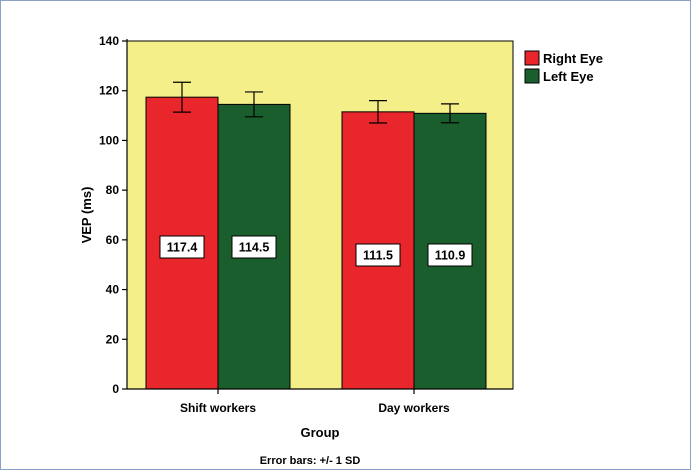 Image resolution: width=691 pixels, height=474 pixels. Describe the element at coordinates (532, 58) in the screenshot. I see `legend-swatch-right-eye` at that location.